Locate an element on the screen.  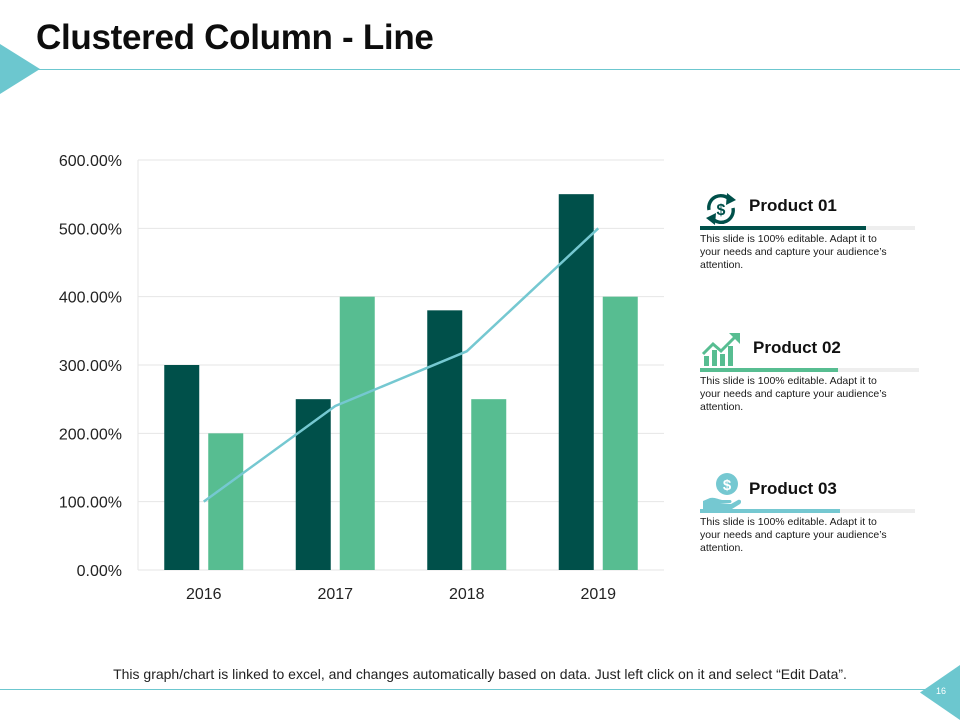
x-tick-label: 2019 is located at coordinates (598, 594).